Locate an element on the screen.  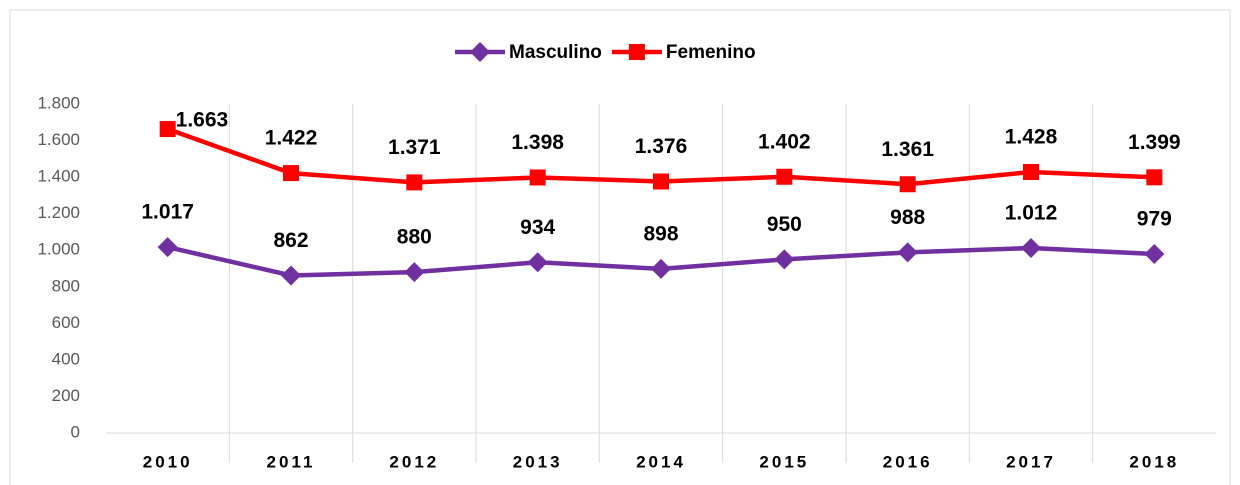
data-label: 1.012 is located at coordinates (1031, 213).